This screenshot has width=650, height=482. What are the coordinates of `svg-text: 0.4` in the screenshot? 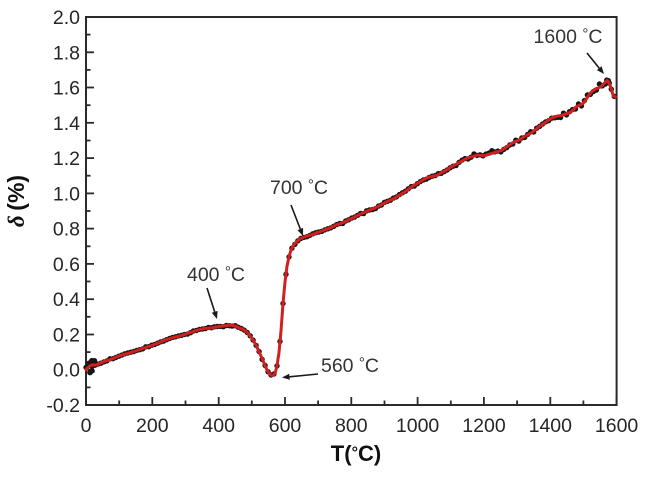 It's located at (66, 300).